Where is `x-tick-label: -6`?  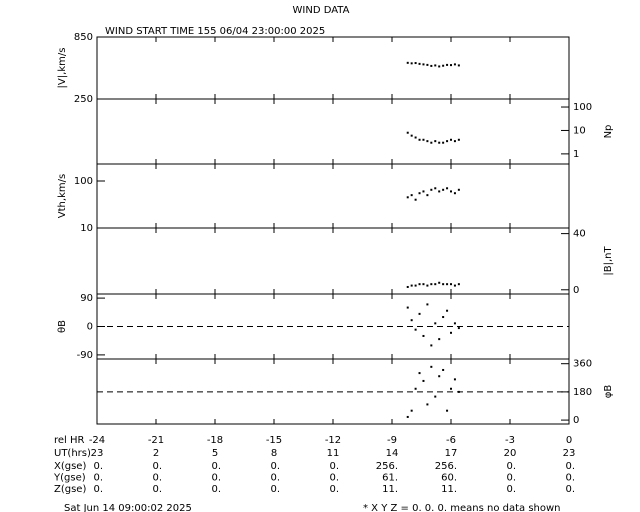 x-tick-label: -6 is located at coordinates (451, 440).